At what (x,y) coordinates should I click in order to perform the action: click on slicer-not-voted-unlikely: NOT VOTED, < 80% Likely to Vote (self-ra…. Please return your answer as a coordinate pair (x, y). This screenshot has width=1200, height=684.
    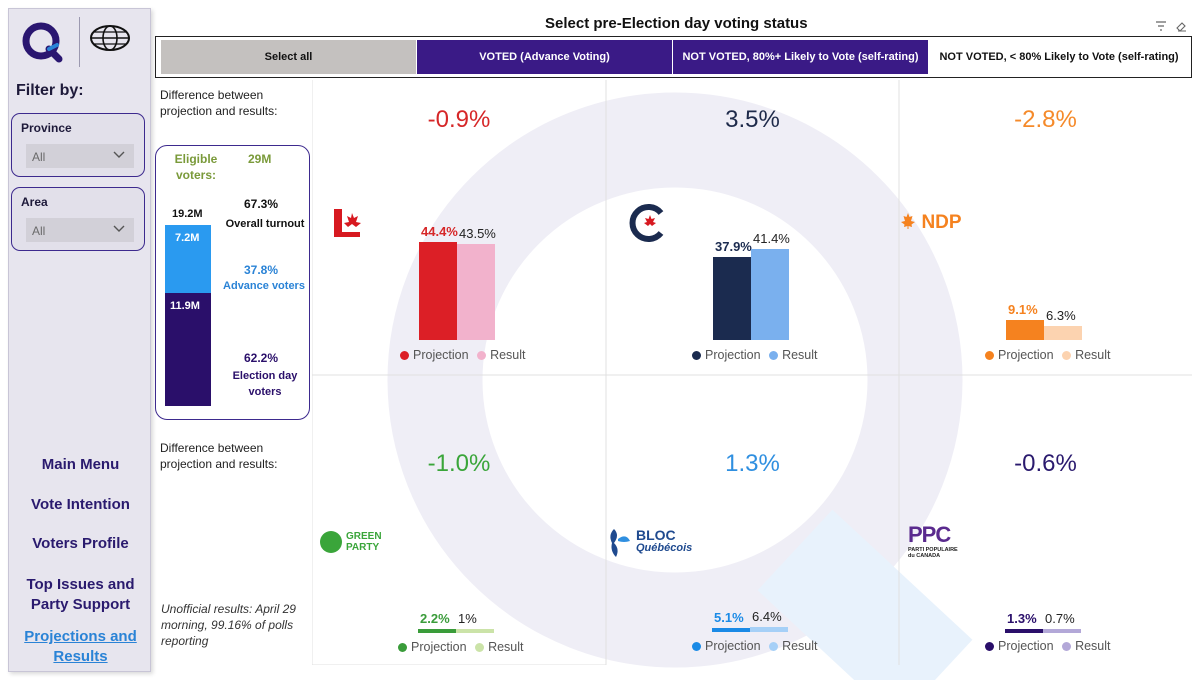
    Looking at the image, I should click on (1059, 57).